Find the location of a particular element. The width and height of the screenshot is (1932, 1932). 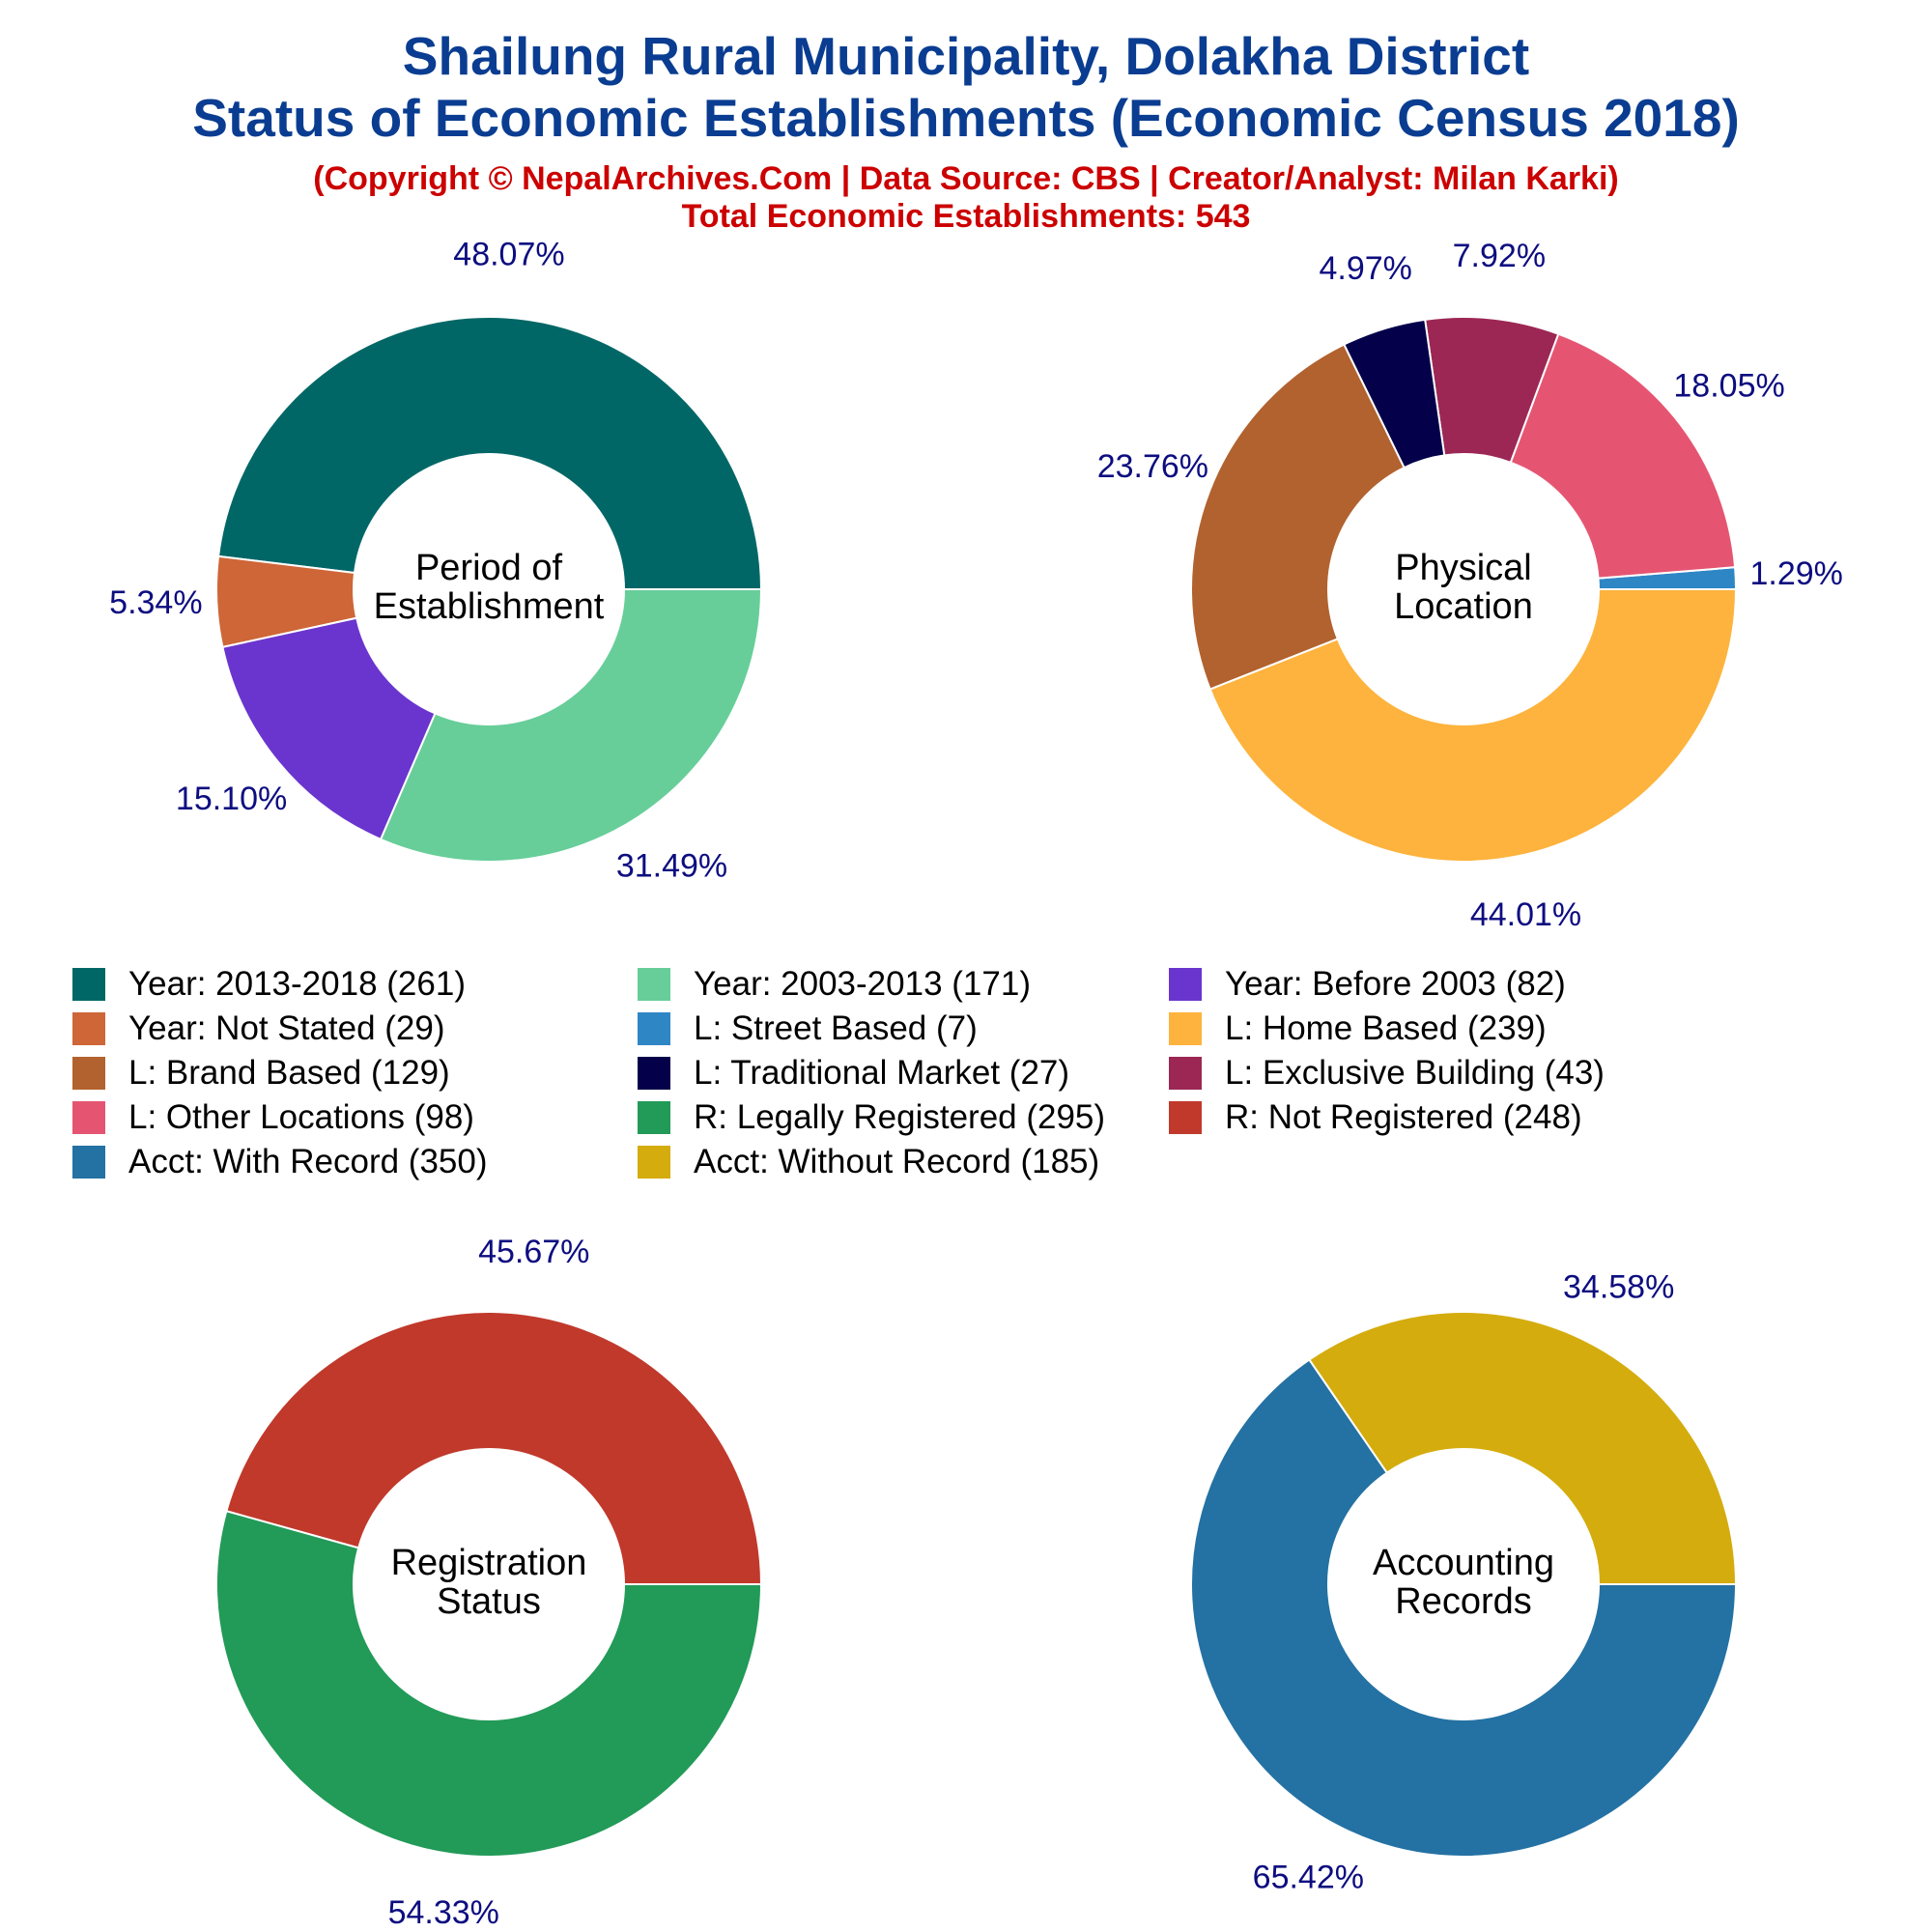

total-establishments: Total Economic Establishments: 543 is located at coordinates (966, 216).